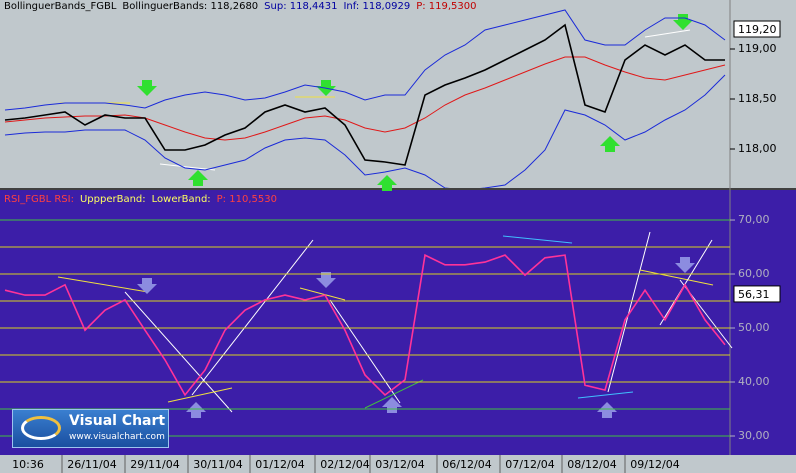  I want to click on logo-icon, so click(41, 428).